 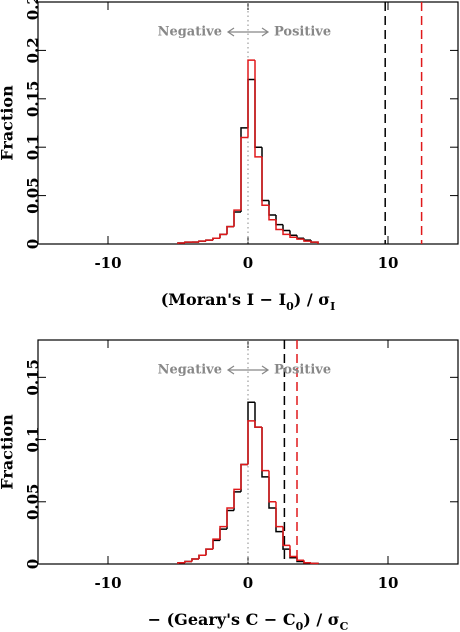 What do you see at coordinates (222, 619) in the screenshot?
I see `x-axis-label-part: − (Geary's C − C` at bounding box center [222, 619].